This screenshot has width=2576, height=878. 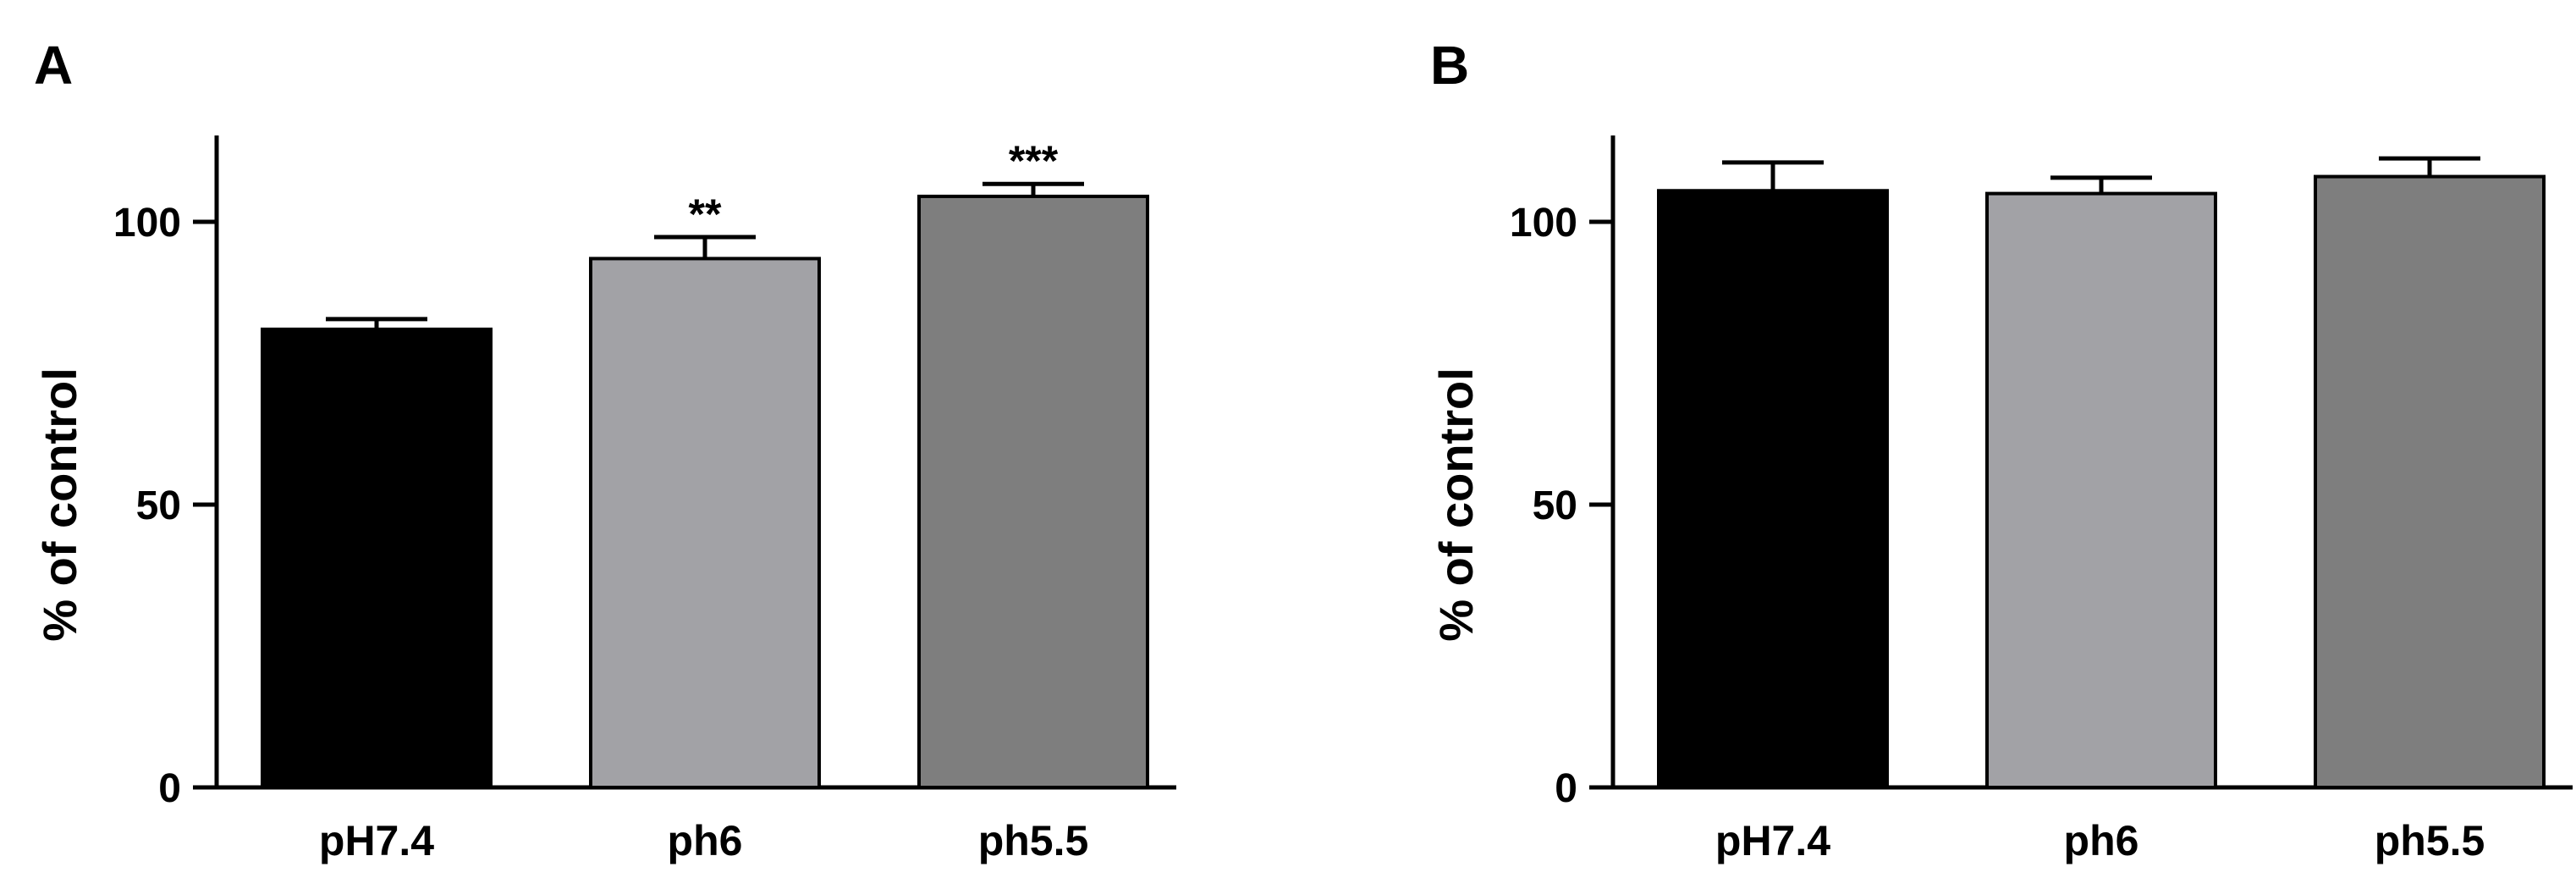 What do you see at coordinates (1450, 65) in the screenshot?
I see `panel-label: B` at bounding box center [1450, 65].